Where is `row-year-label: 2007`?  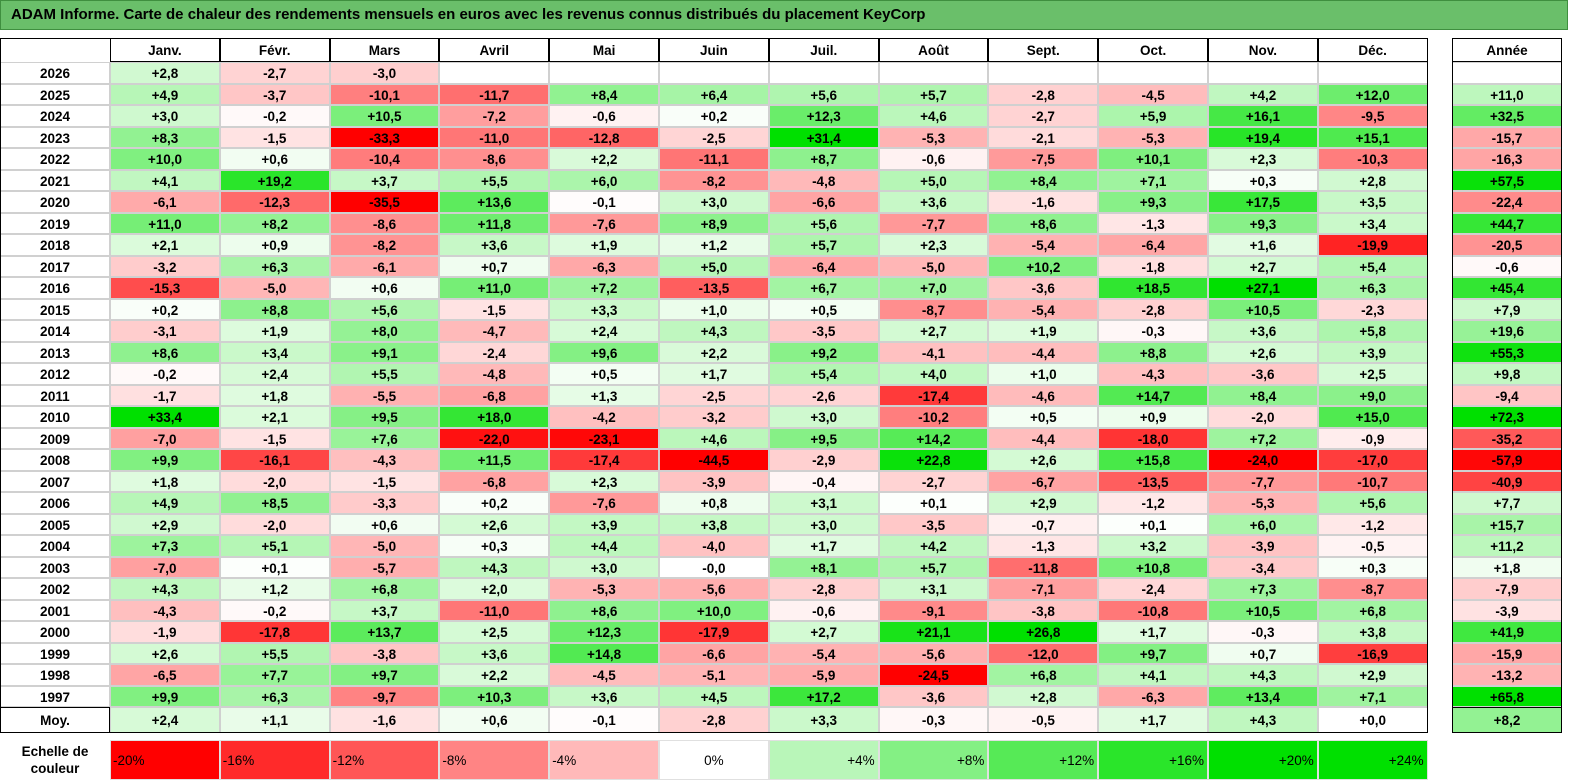
row-year-label: 2007 is located at coordinates (55, 481).